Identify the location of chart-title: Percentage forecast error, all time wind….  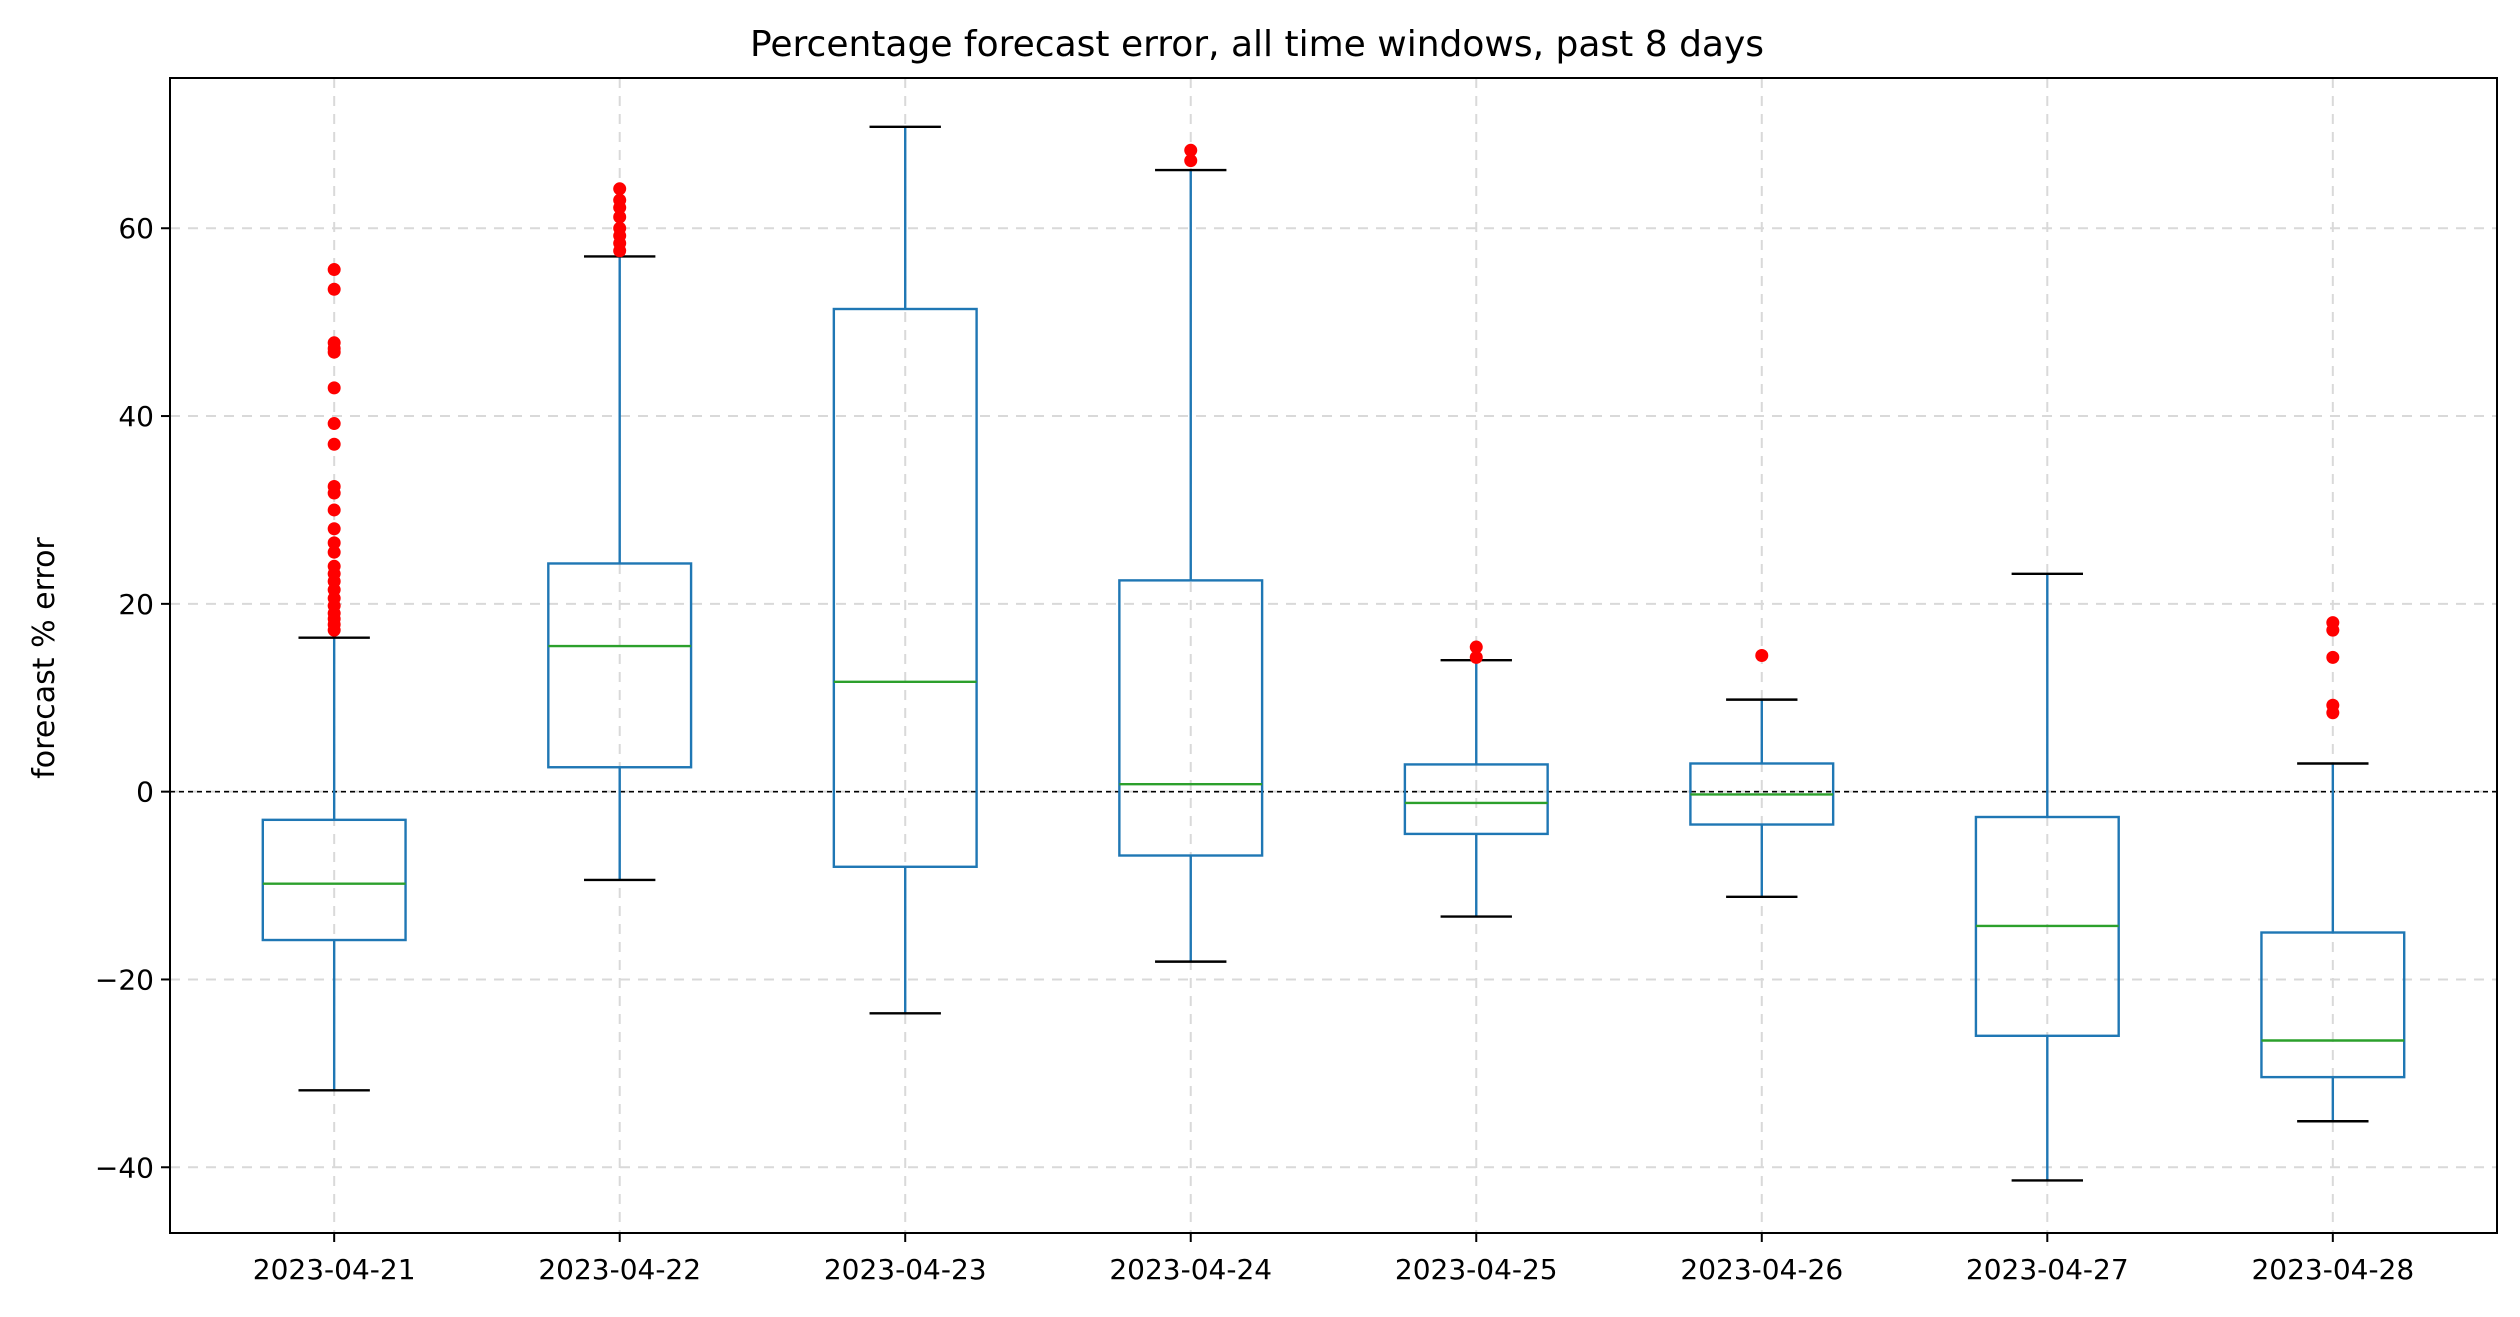
(1257, 44).